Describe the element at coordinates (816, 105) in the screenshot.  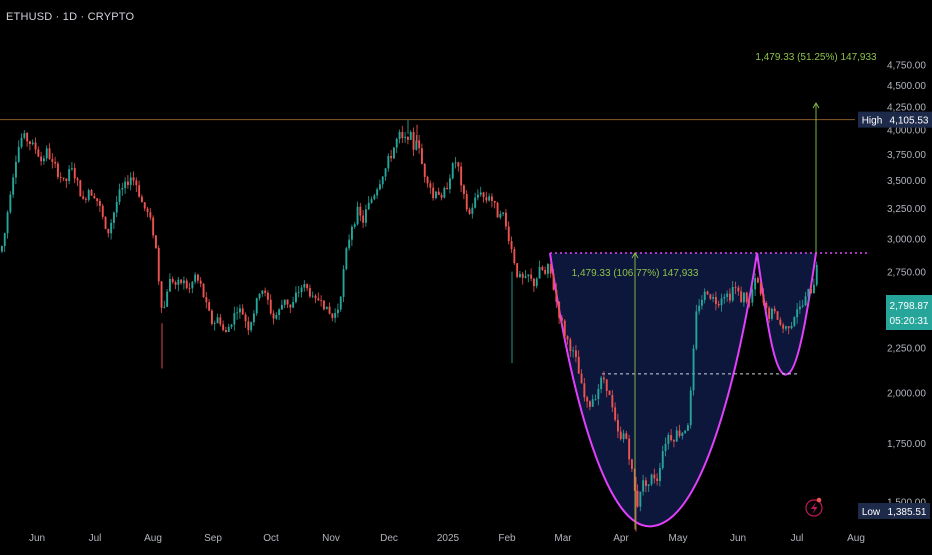
I see `target-arrowhead` at that location.